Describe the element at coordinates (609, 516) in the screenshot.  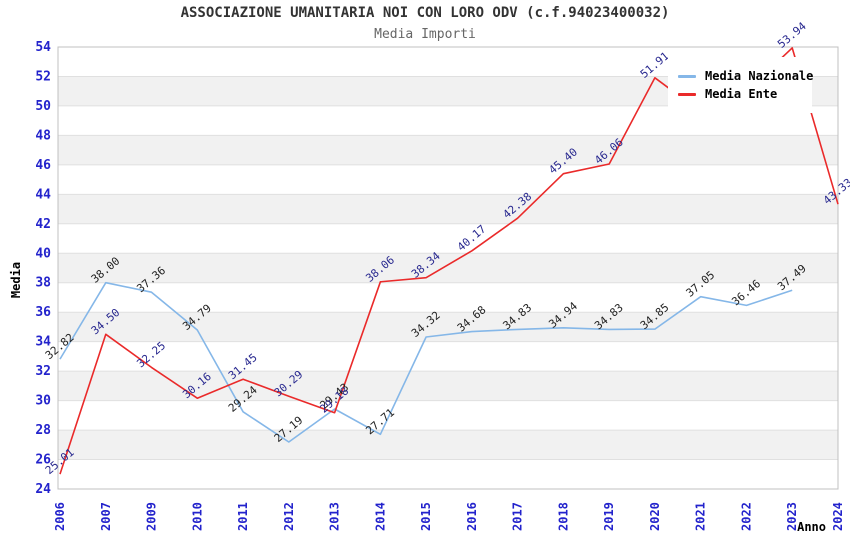
I see `x-tick-label: 2019` at that location.